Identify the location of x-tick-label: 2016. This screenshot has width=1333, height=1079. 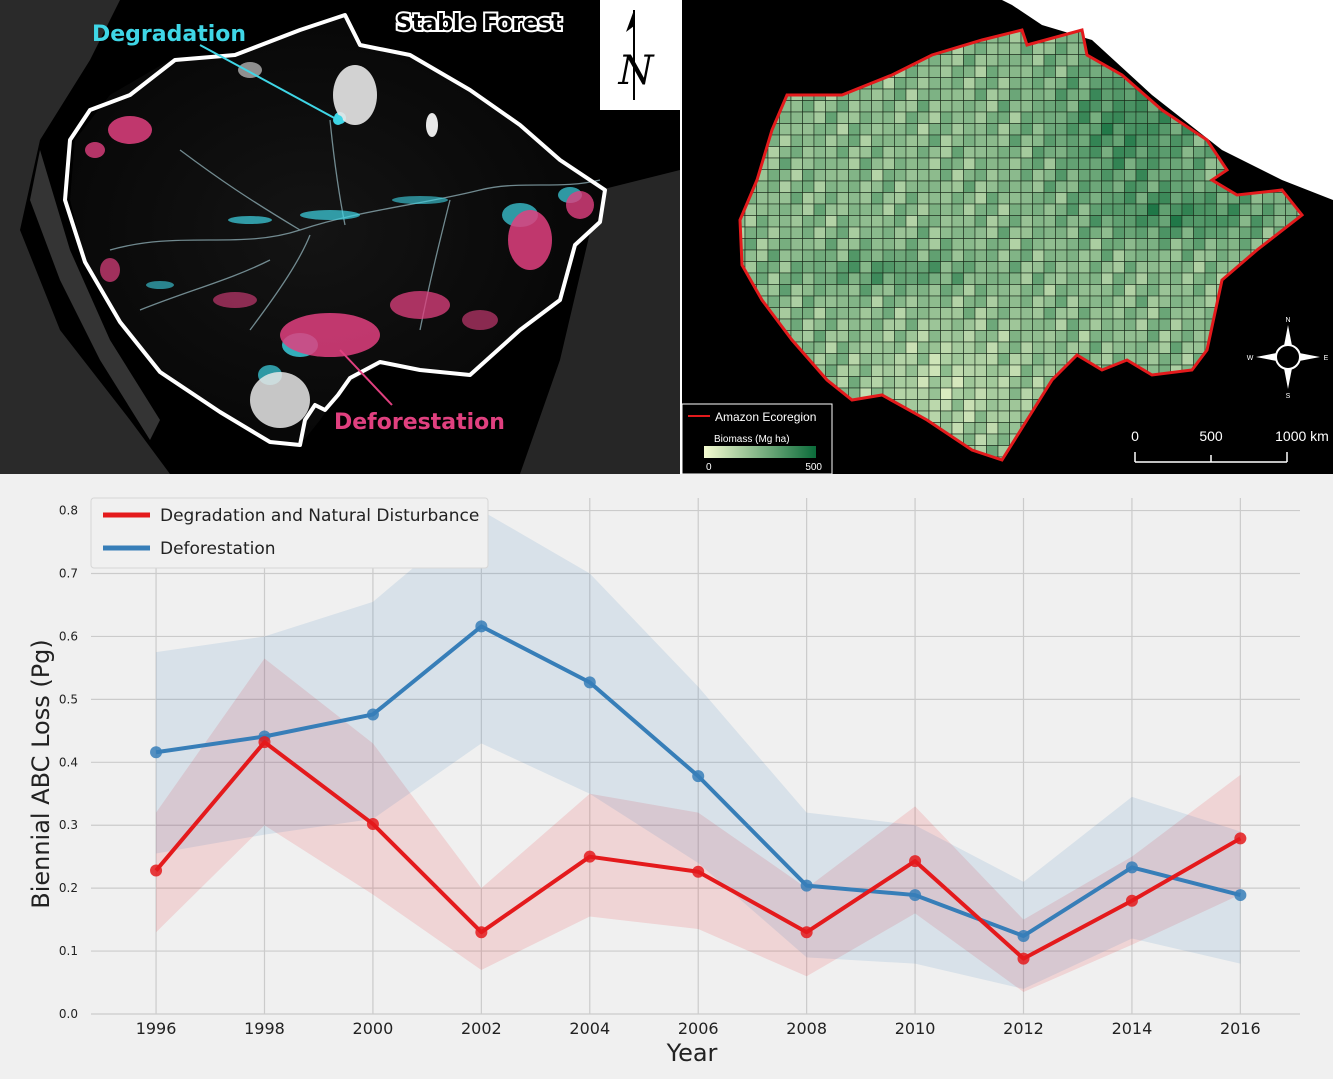
(1240, 1028).